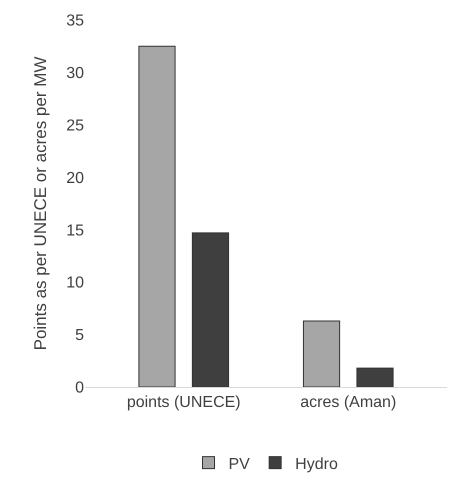 This screenshot has height=492, width=462. I want to click on y-tick-label: 25, so click(75, 125).